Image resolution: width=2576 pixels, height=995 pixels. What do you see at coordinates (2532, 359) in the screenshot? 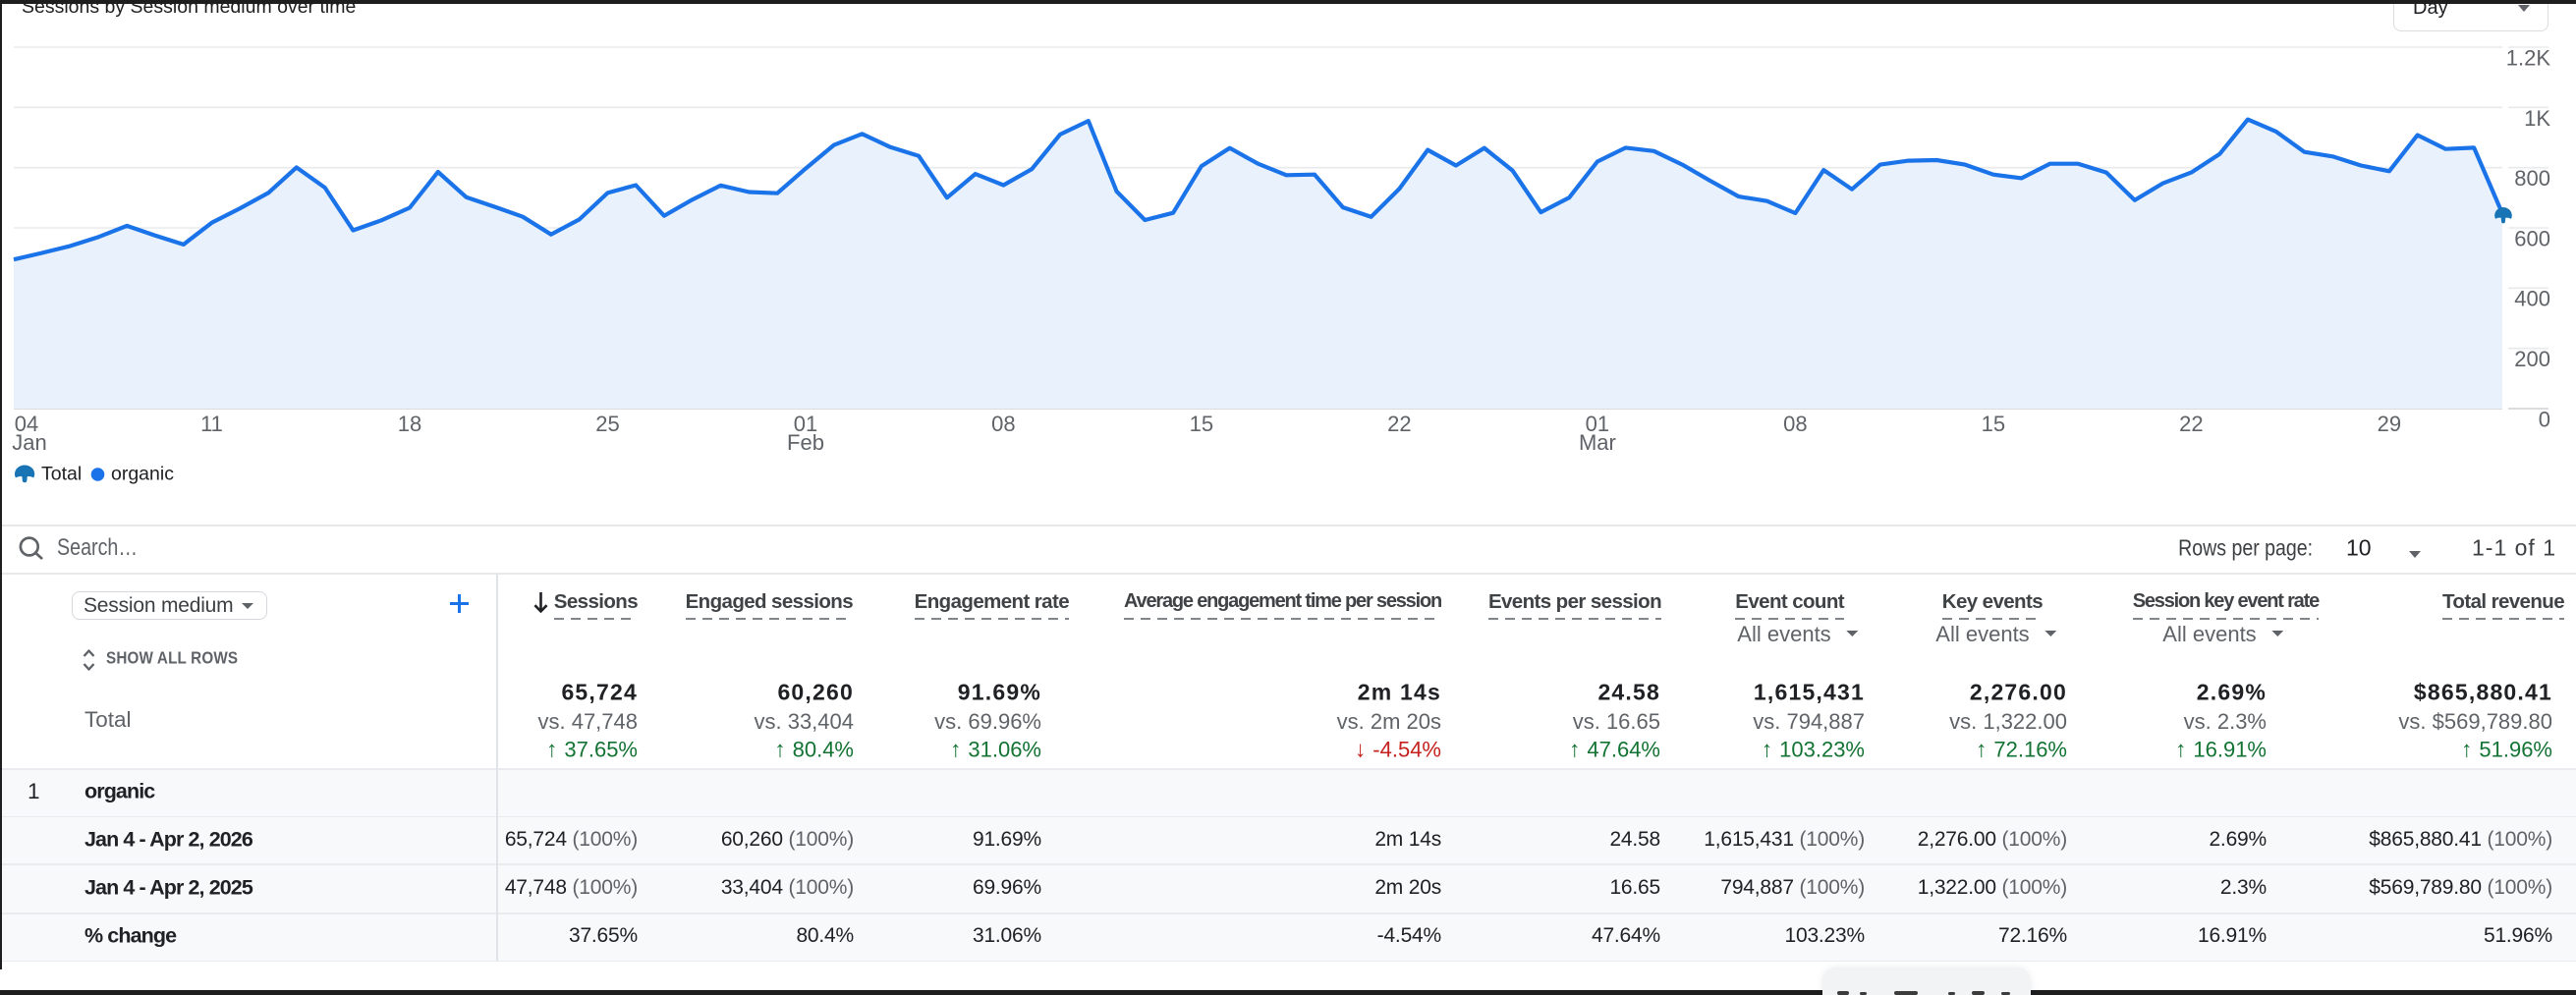
I see `svg-text: 200` at bounding box center [2532, 359].